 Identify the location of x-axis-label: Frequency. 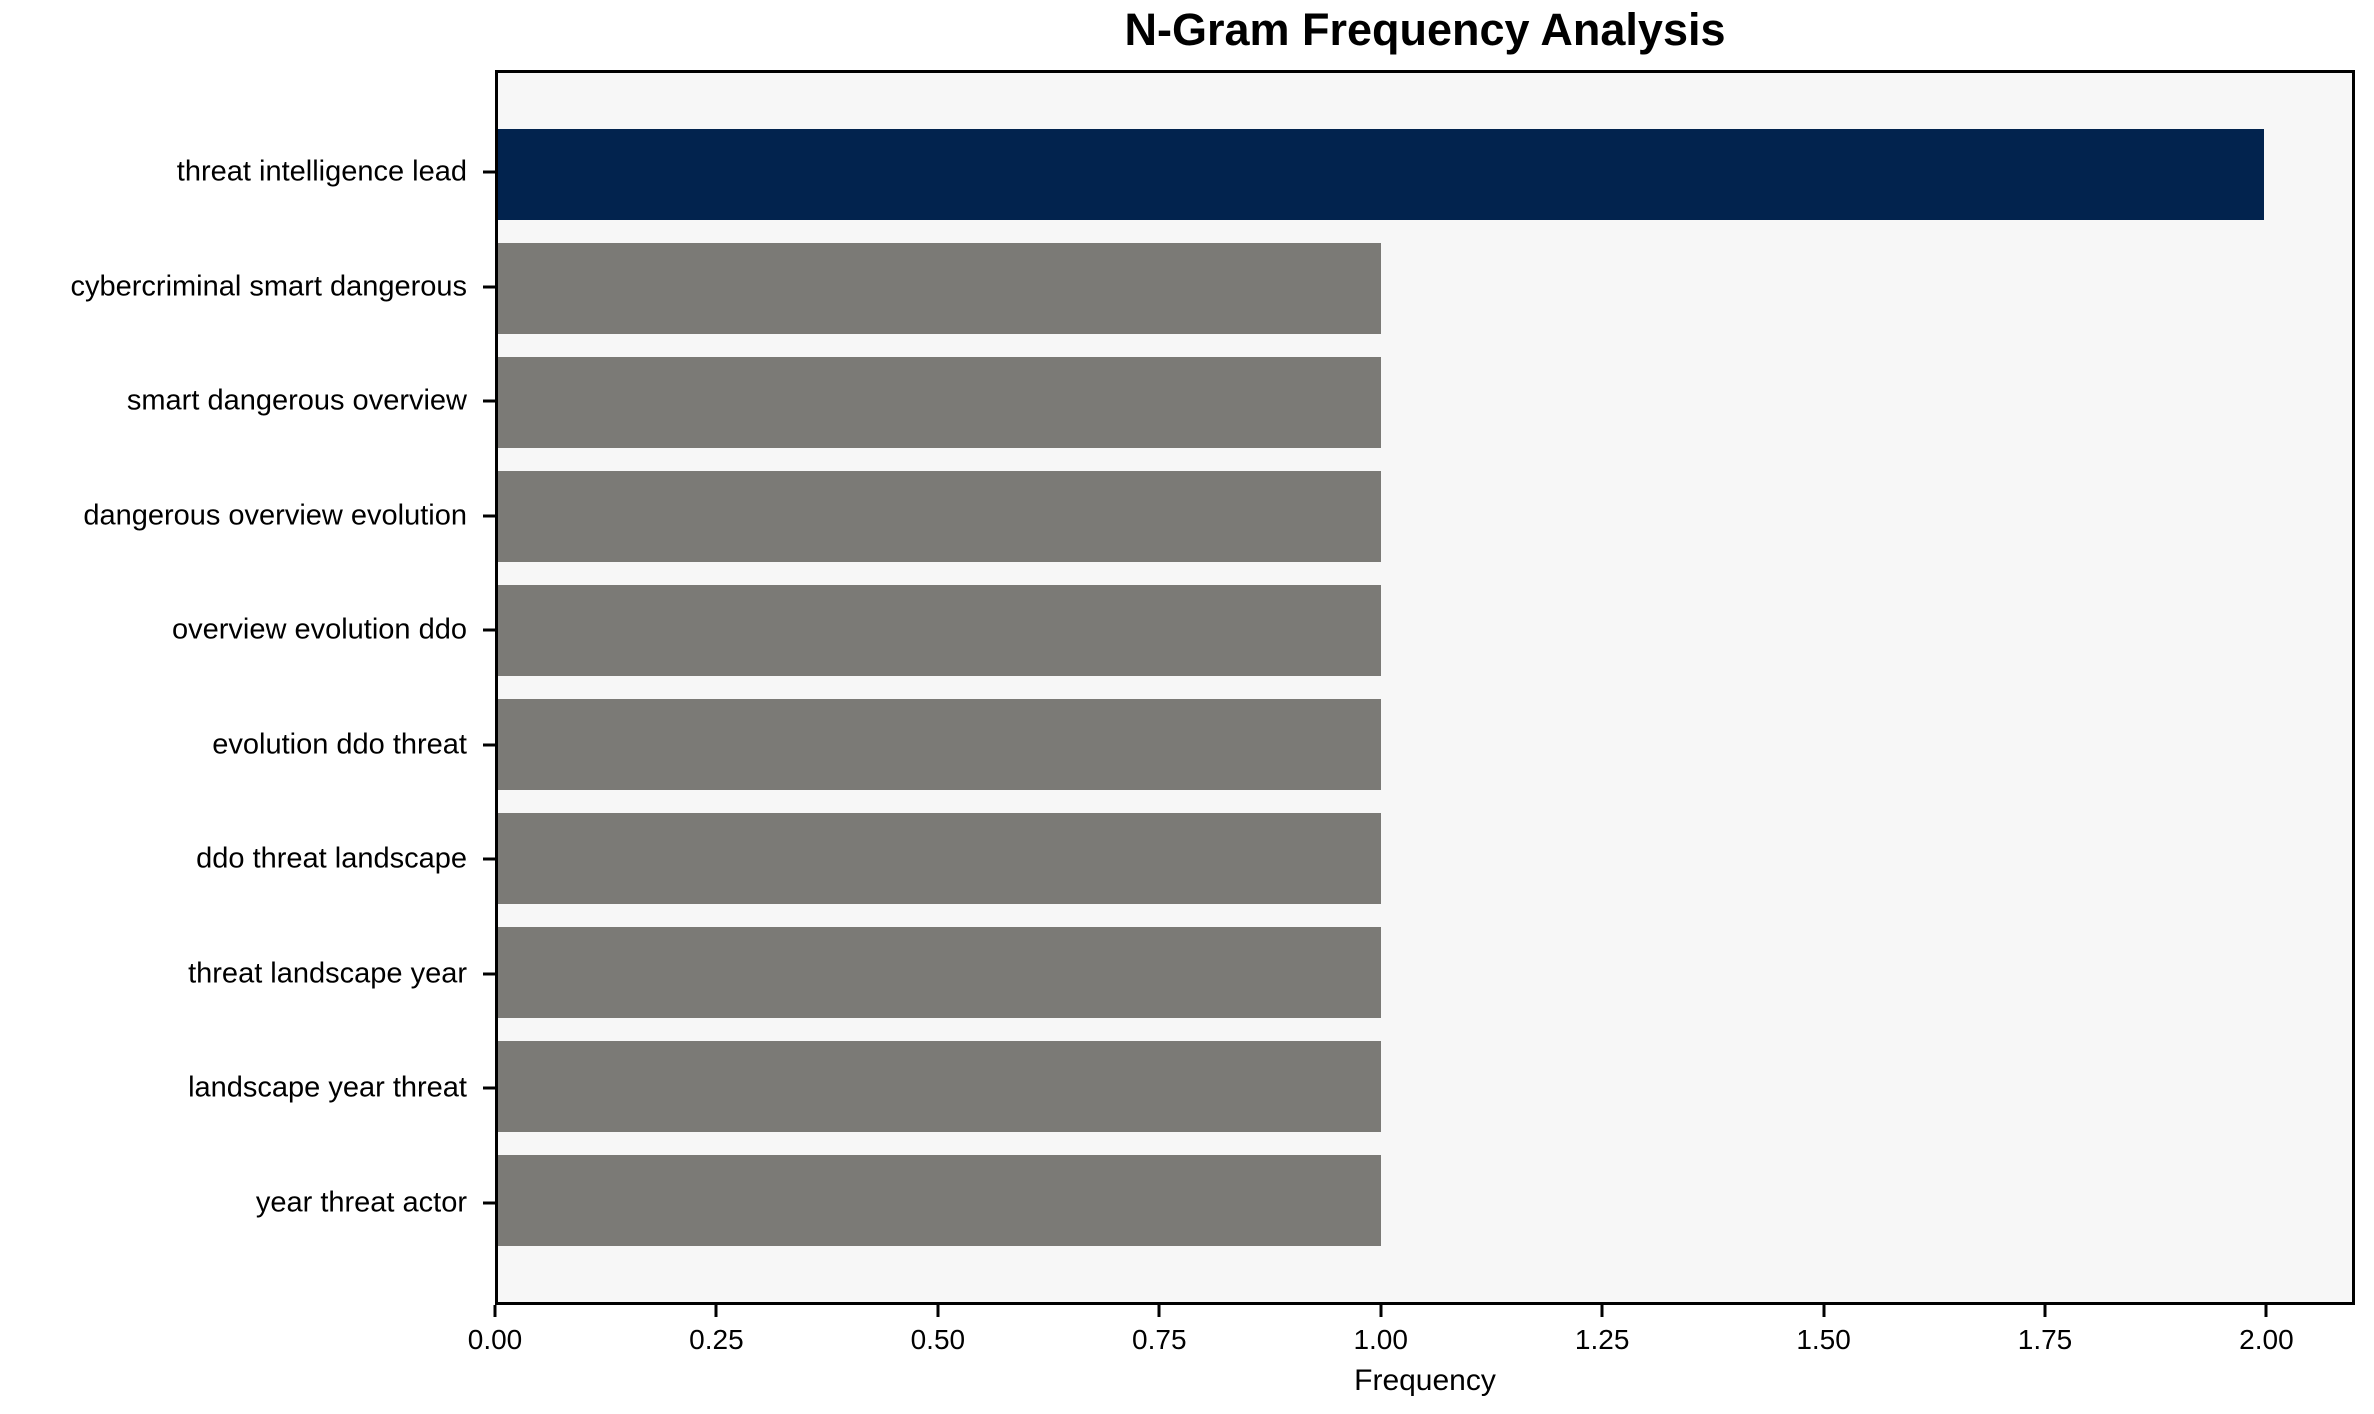
(1425, 1380).